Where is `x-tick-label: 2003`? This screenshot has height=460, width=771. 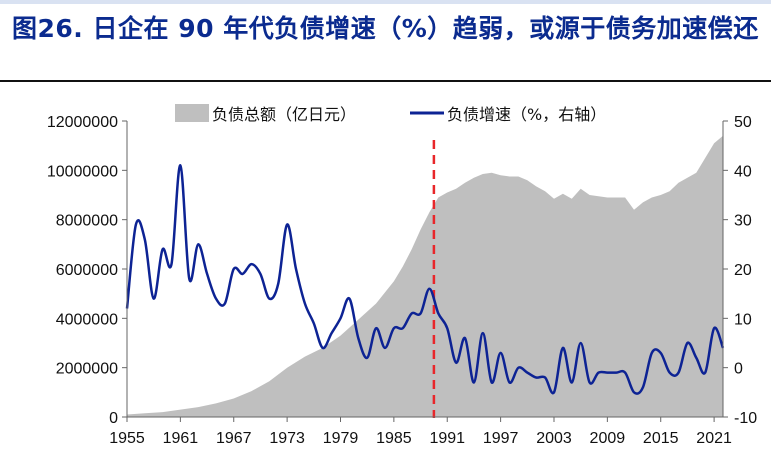 x-tick-label: 2003 is located at coordinates (554, 438).